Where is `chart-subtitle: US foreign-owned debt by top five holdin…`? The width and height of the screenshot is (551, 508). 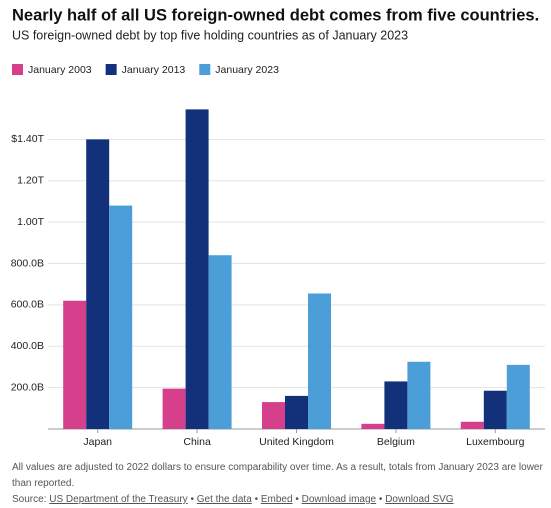
chart-subtitle: US foreign-owned debt by top five holdin… is located at coordinates (210, 35).